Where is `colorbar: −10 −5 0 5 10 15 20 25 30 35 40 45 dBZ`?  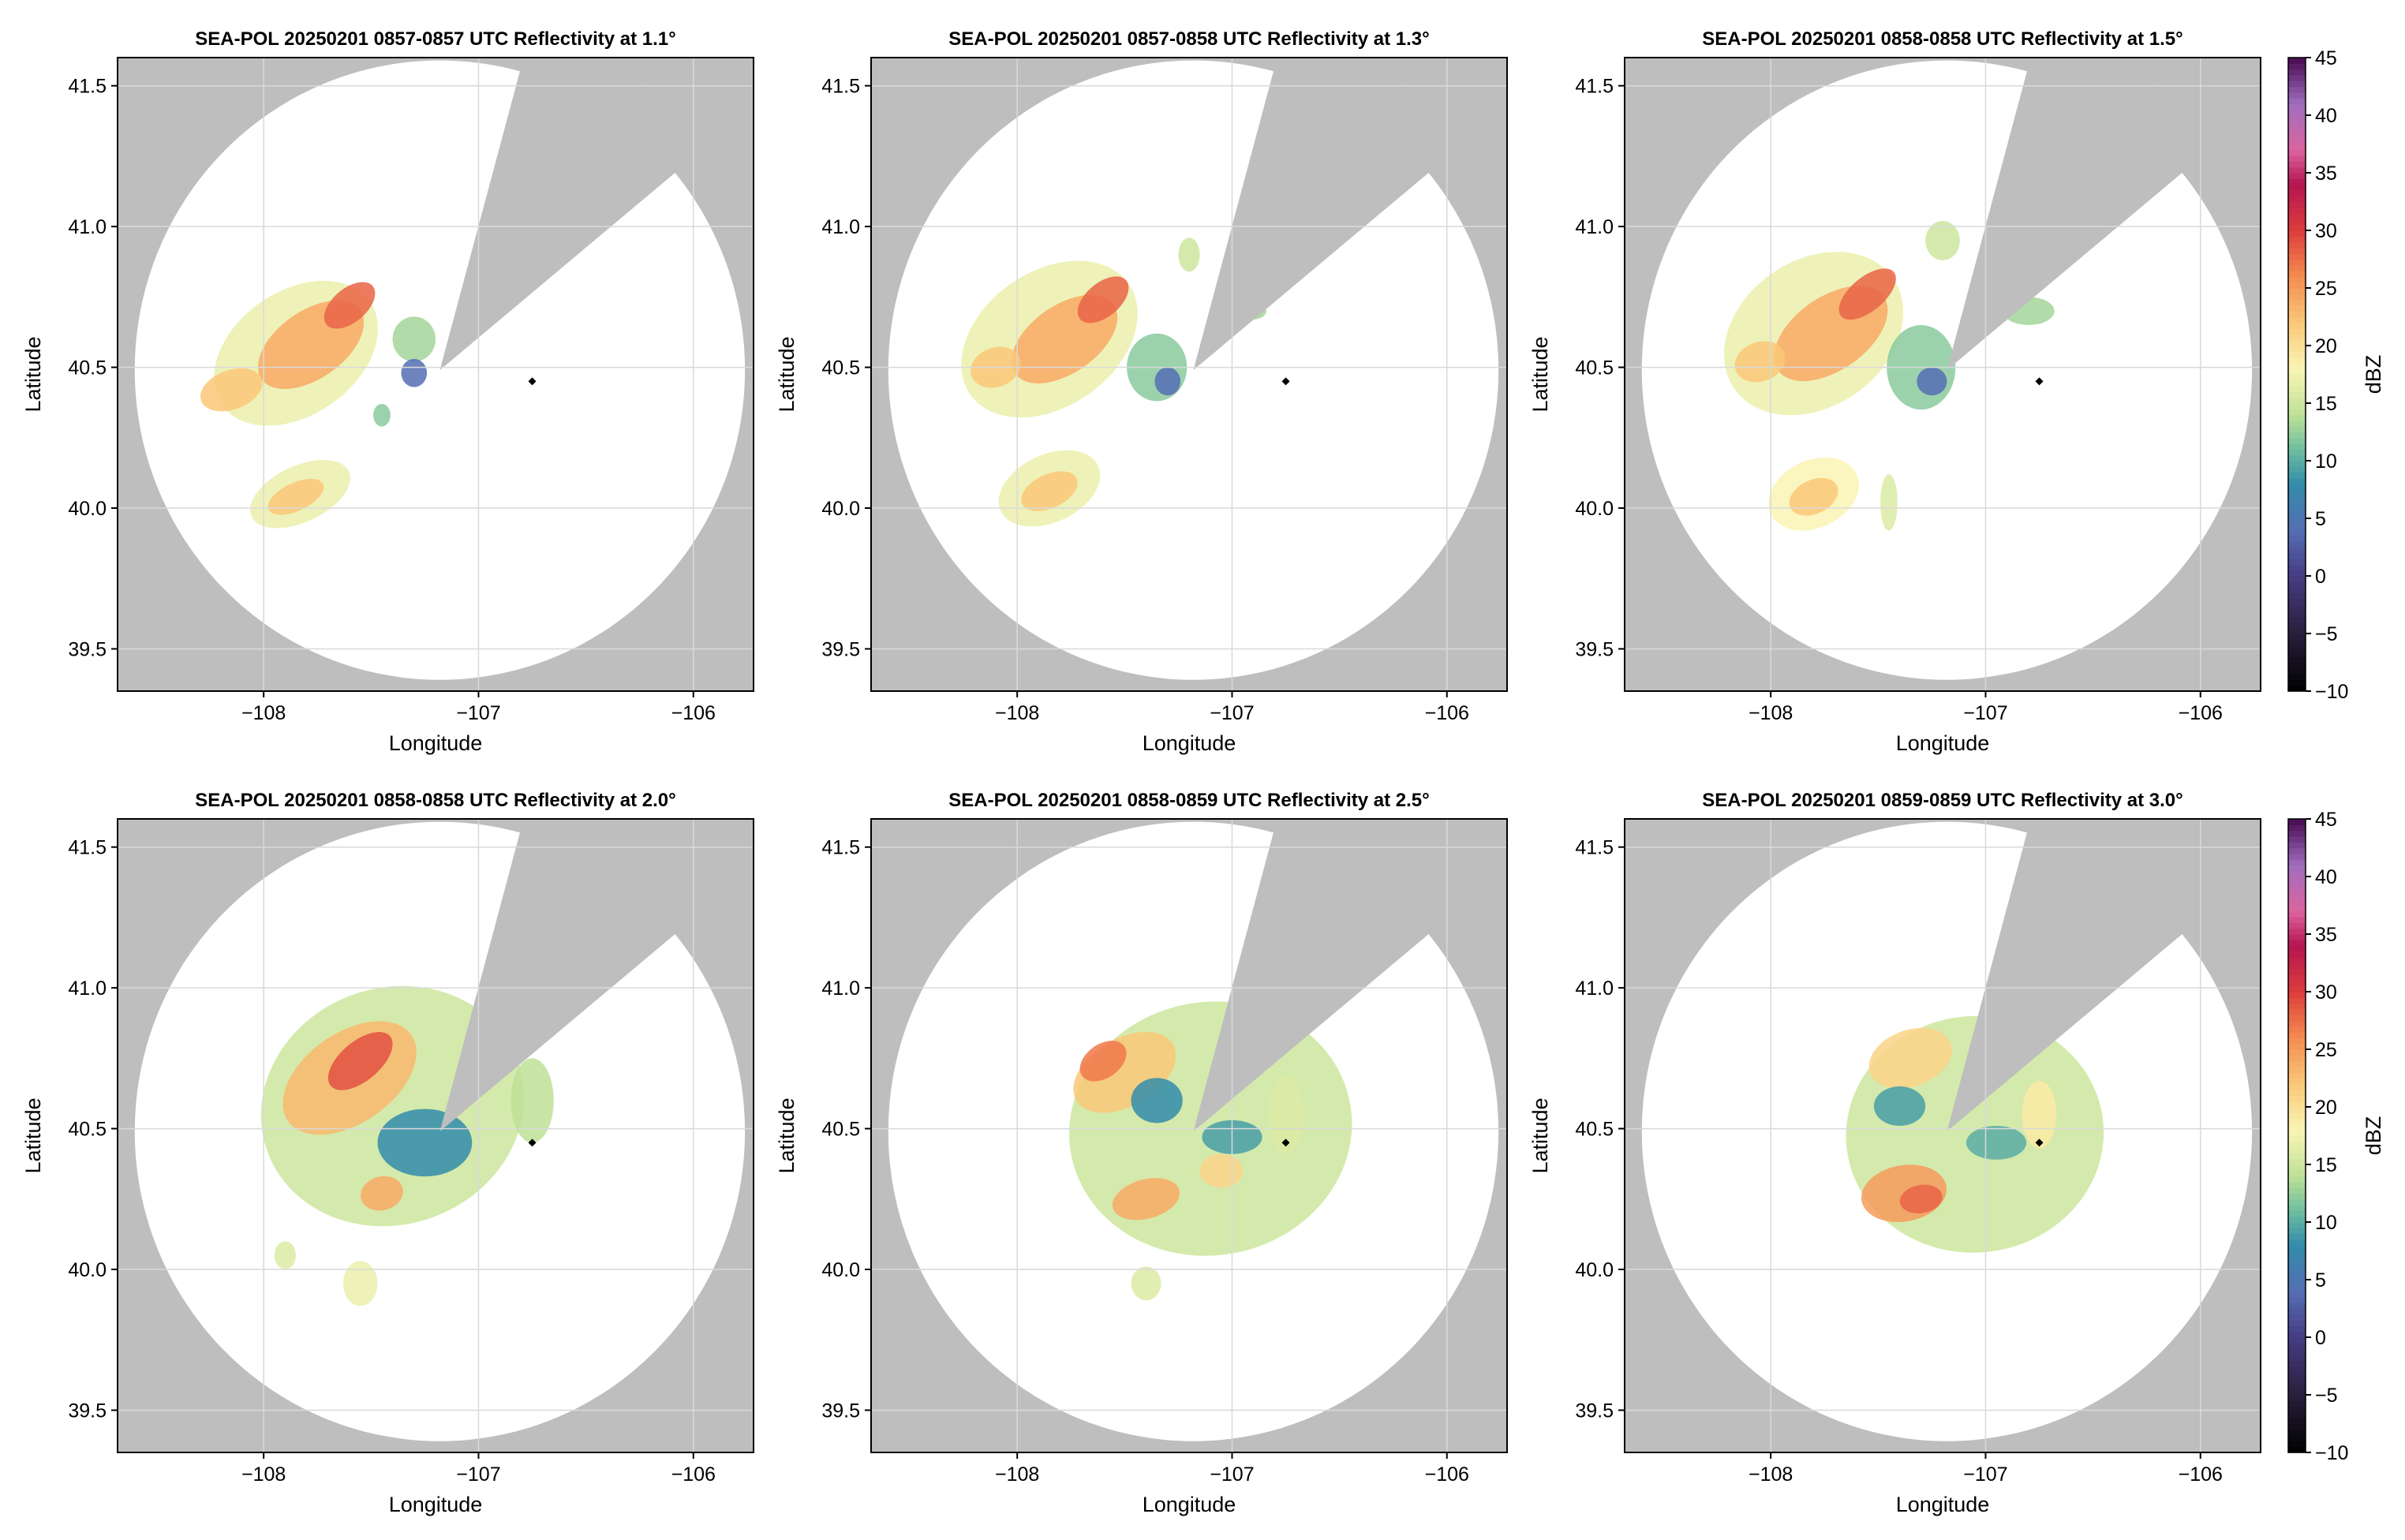
colorbar: −10 −5 0 5 10 15 20 25 30 35 40 45 dBZ is located at coordinates (2336, 1136).